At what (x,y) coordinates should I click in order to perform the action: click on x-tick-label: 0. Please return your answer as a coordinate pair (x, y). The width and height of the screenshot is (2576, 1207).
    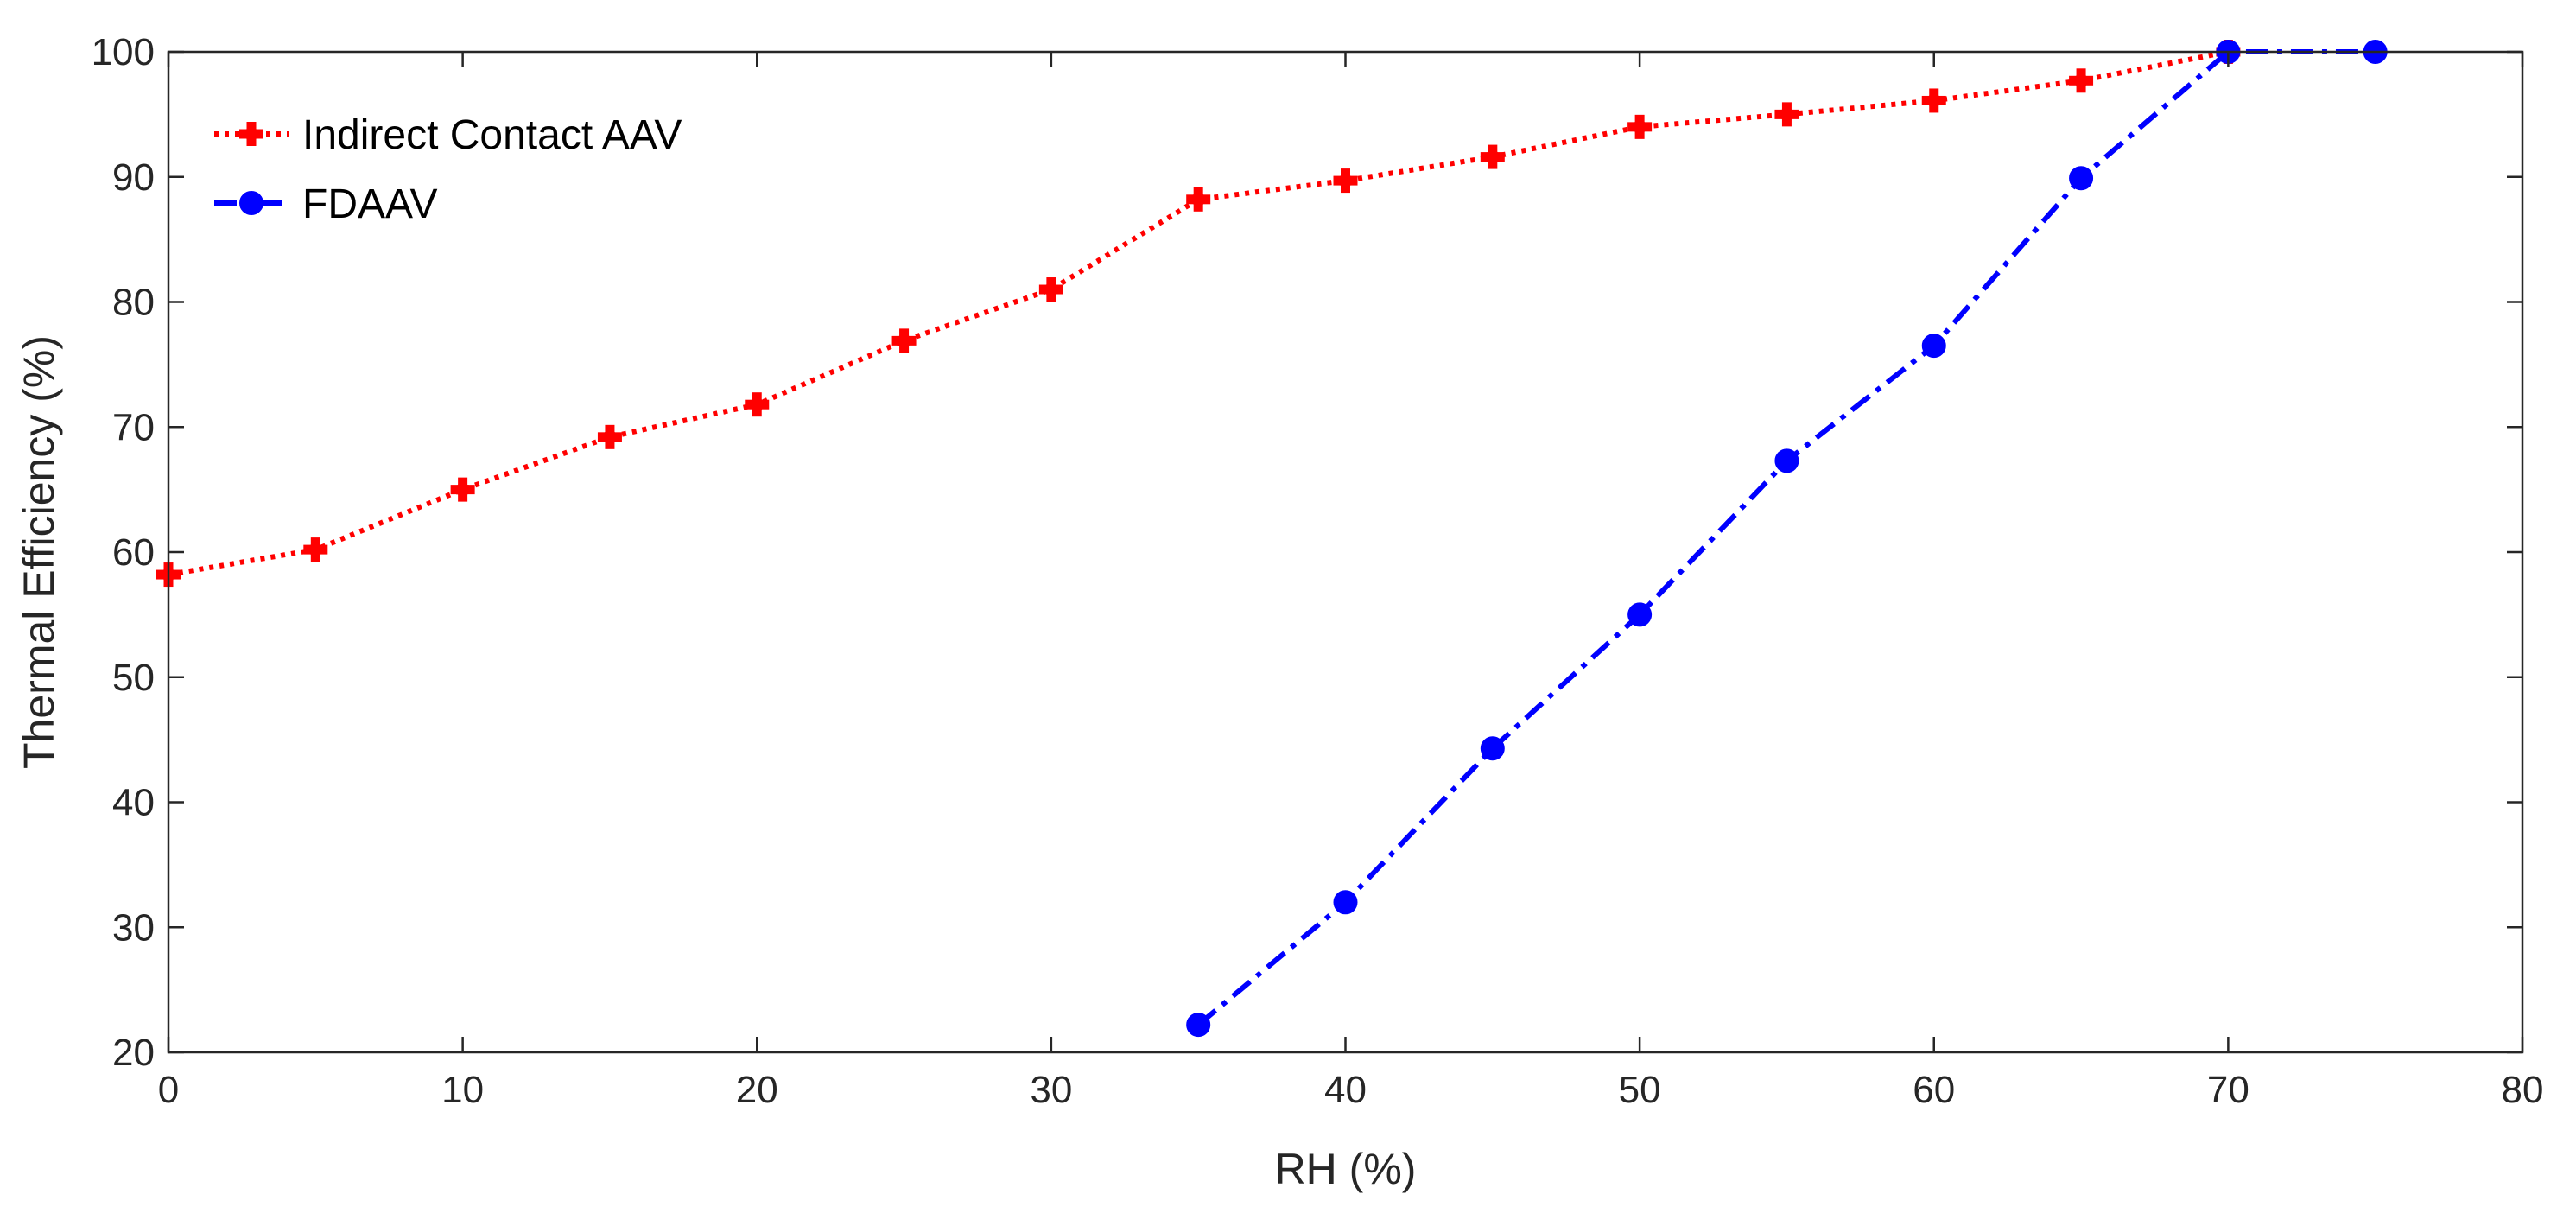
    Looking at the image, I should click on (168, 1090).